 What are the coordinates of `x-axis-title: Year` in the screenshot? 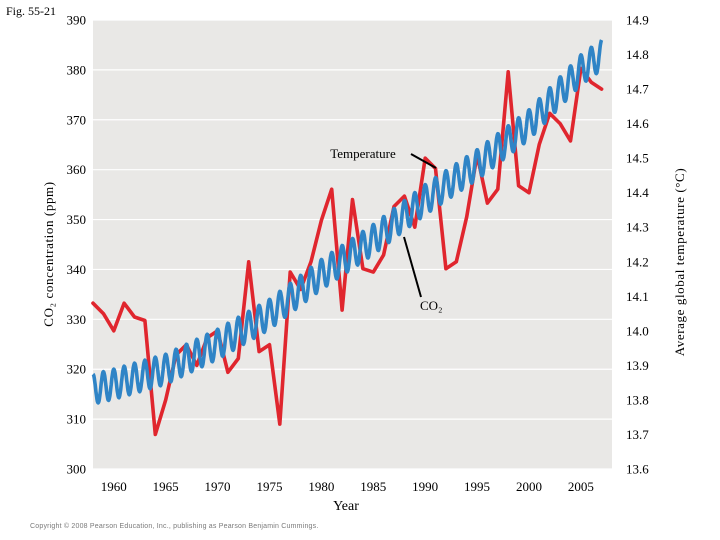 It's located at (346, 506).